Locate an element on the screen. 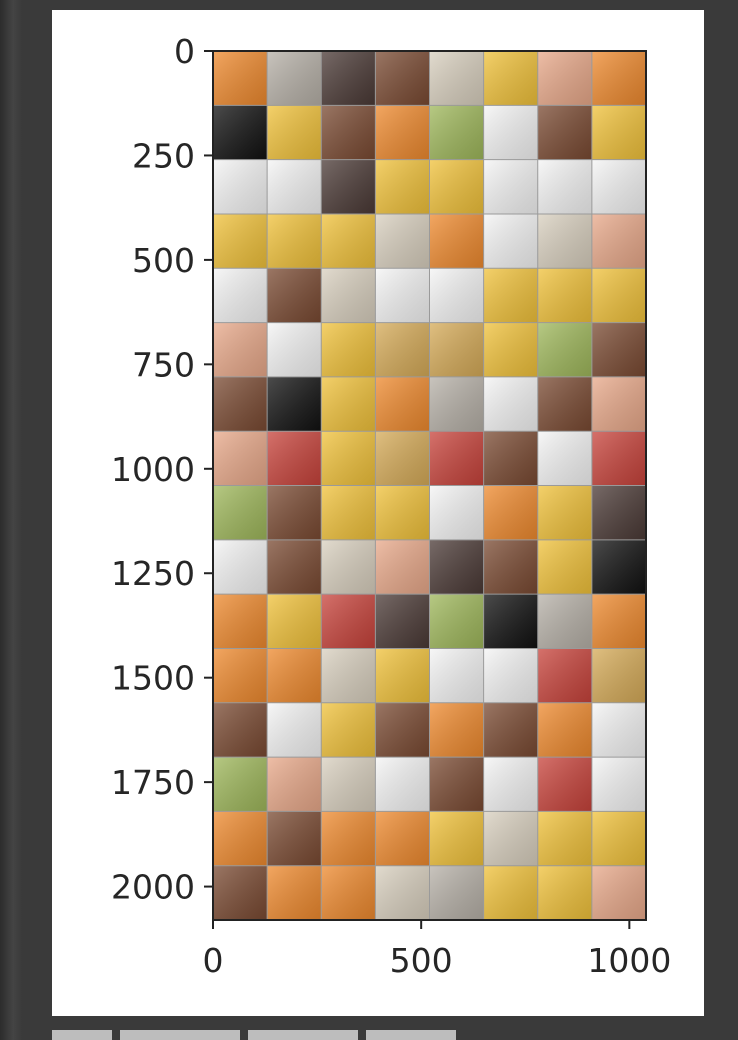  y-tick-label: 1000 is located at coordinates (153, 469).